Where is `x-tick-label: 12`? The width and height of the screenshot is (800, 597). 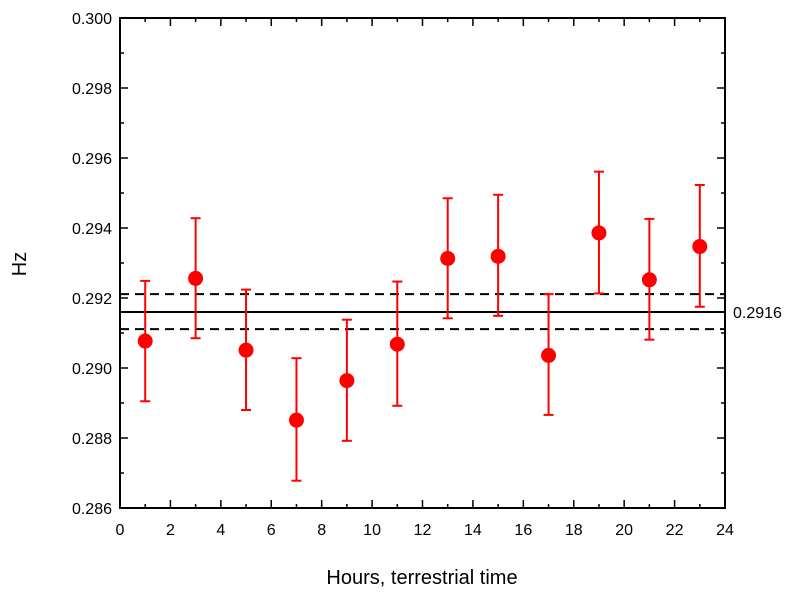 x-tick-label: 12 is located at coordinates (423, 530).